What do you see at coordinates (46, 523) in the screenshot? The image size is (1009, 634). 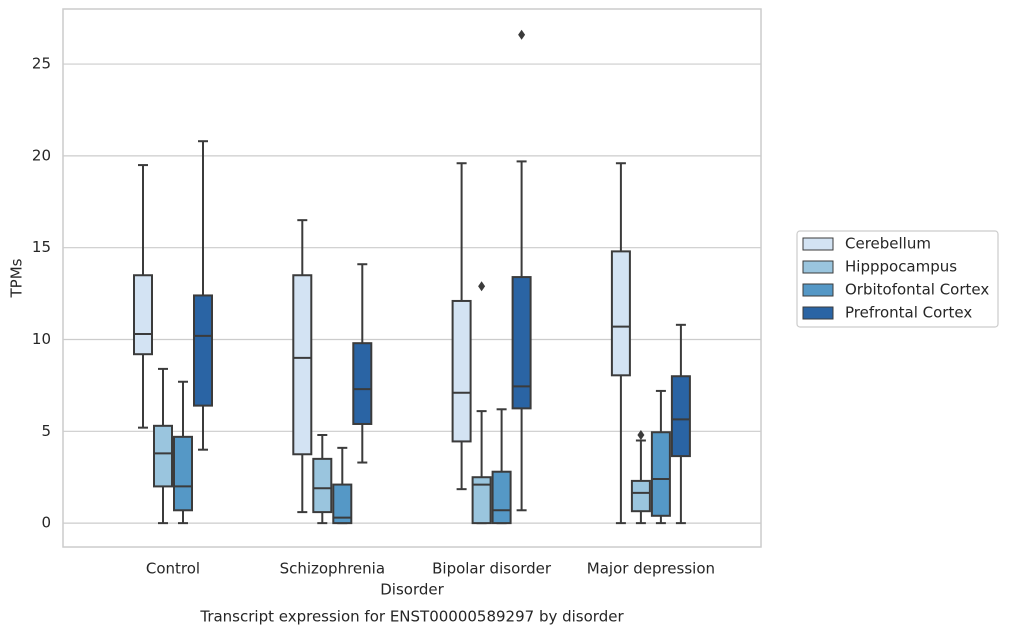 I see `y-tick-label: 0` at bounding box center [46, 523].